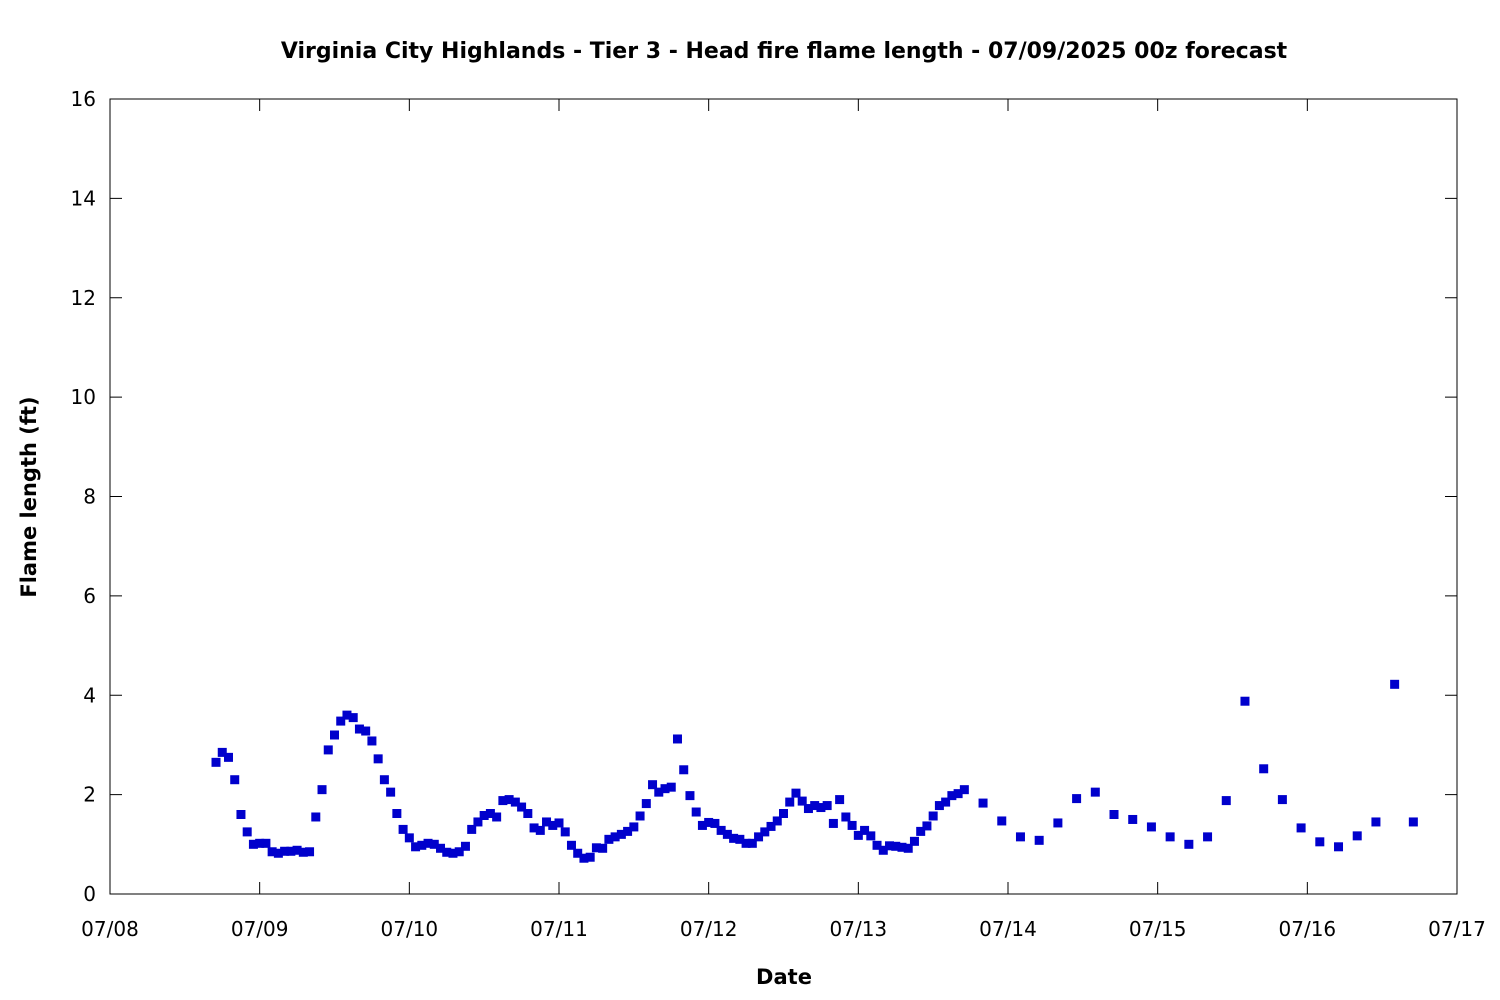 The height and width of the screenshot is (1000, 1500). Describe the element at coordinates (1158, 929) in the screenshot. I see `x-tick-label: 07/15` at that location.